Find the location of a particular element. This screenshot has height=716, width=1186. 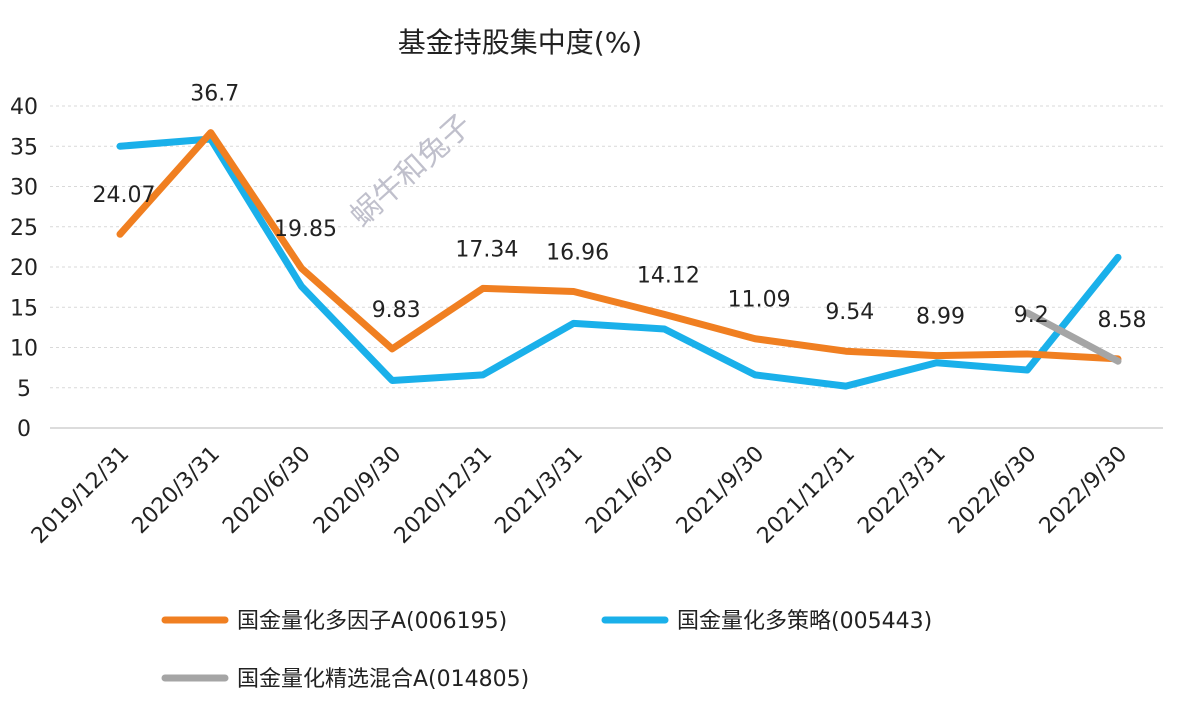

x-tick-label: 2021/9/30 is located at coordinates (720, 490).